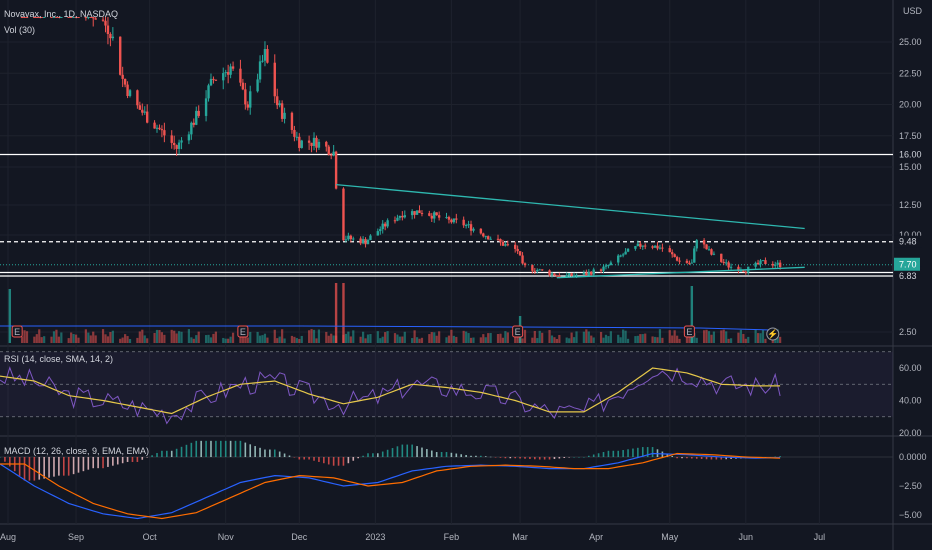  Describe the element at coordinates (910, 368) in the screenshot. I see `rsi-tick-label: 60.00` at that location.